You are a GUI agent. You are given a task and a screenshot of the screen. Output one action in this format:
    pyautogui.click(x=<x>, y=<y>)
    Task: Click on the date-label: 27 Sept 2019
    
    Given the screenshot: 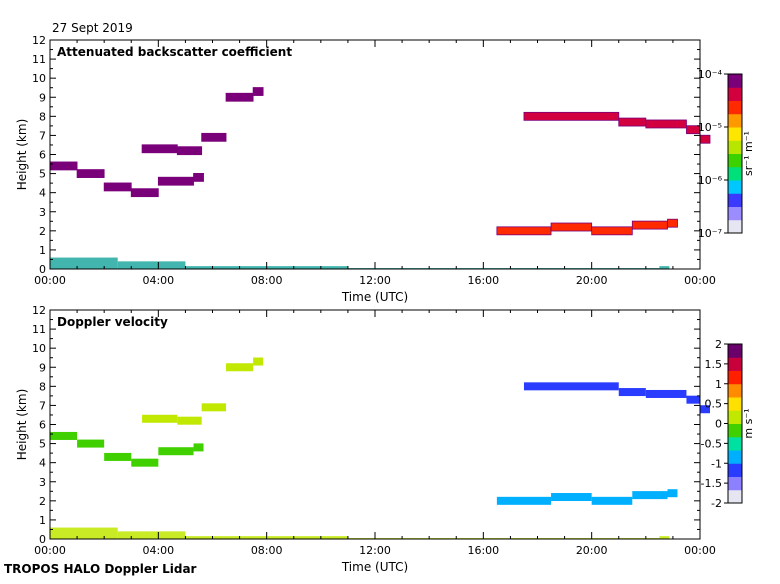 What is the action you would take?
    pyautogui.click(x=92, y=28)
    